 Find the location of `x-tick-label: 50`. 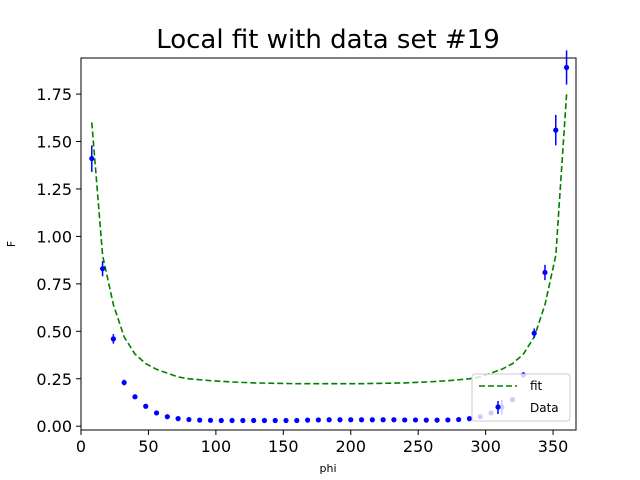

x-tick-label: 50 is located at coordinates (148, 446).